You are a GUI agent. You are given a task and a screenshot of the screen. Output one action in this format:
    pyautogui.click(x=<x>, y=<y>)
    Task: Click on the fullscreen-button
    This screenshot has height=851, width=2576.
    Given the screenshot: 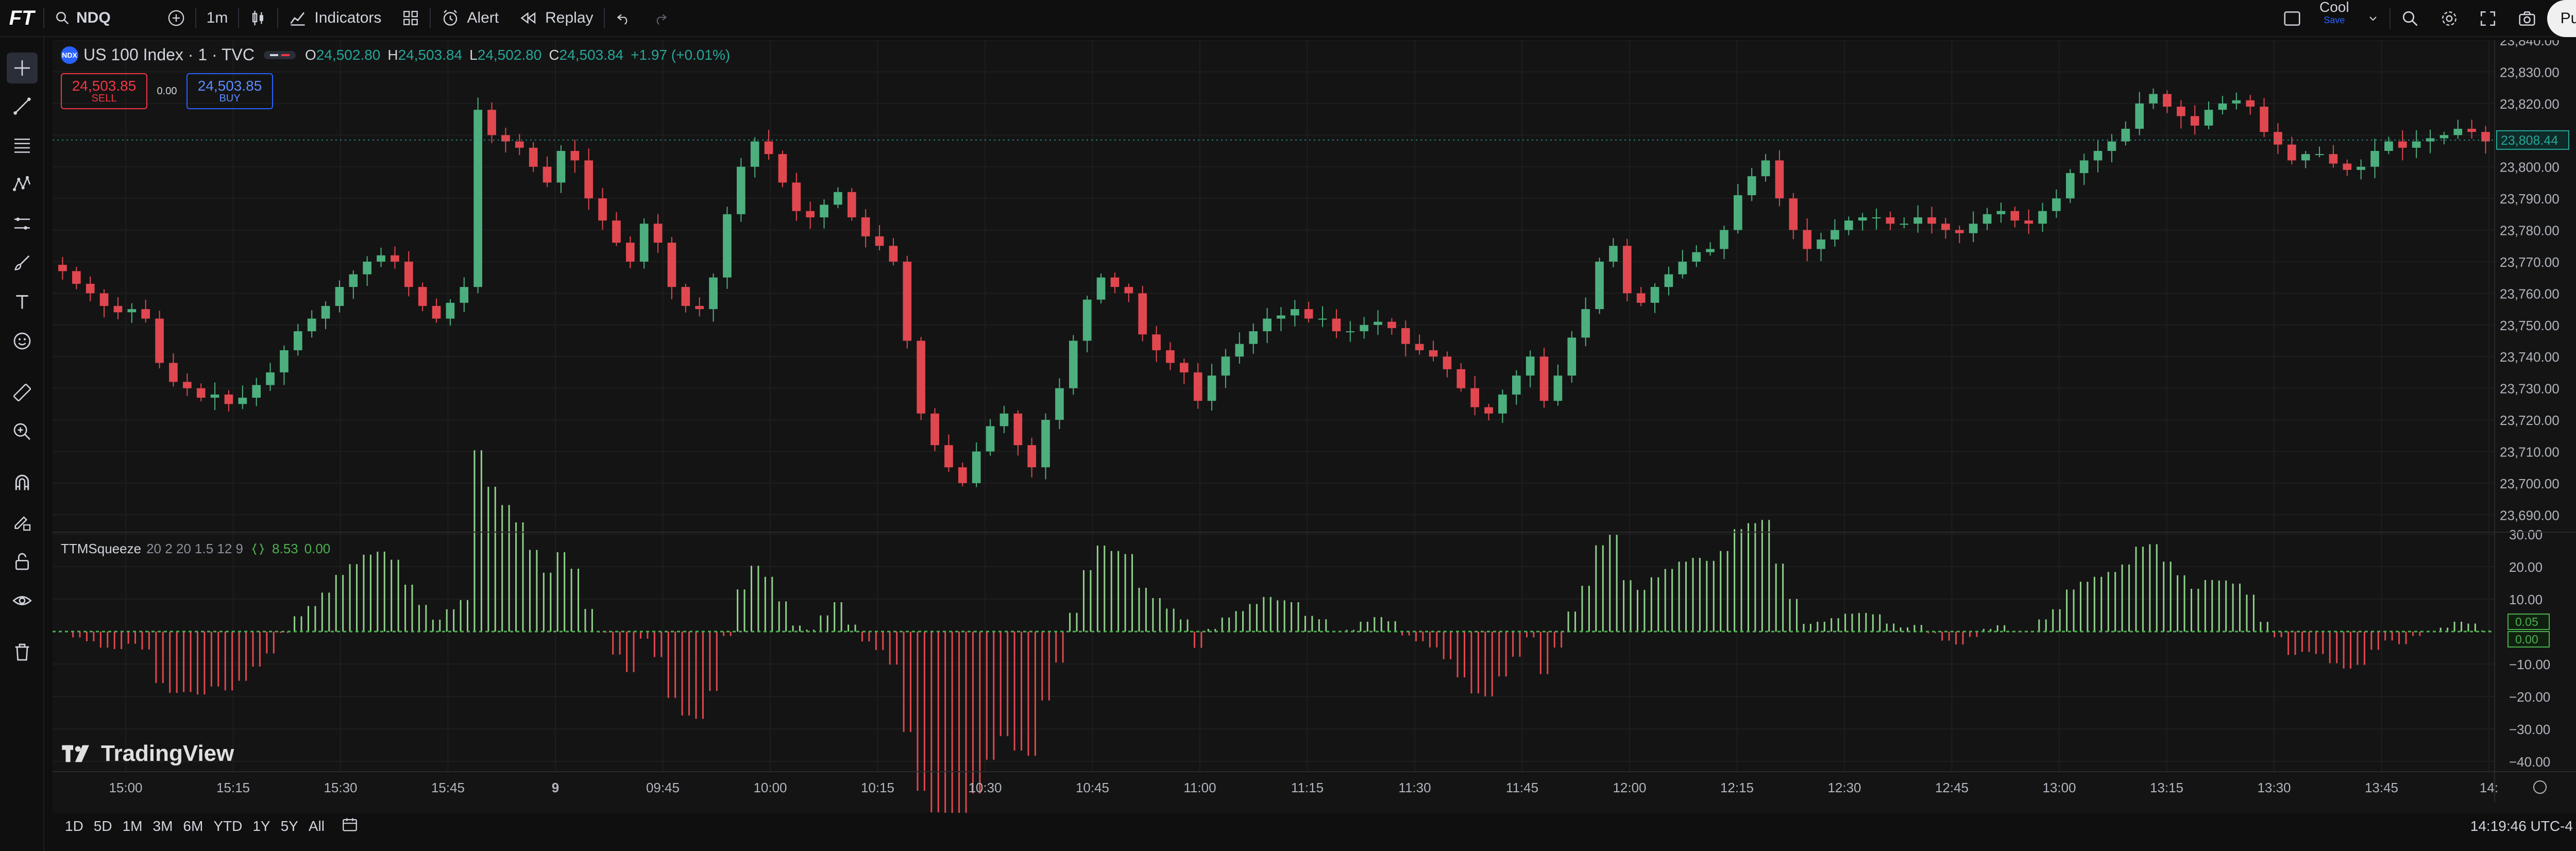 What is the action you would take?
    pyautogui.click(x=2488, y=18)
    